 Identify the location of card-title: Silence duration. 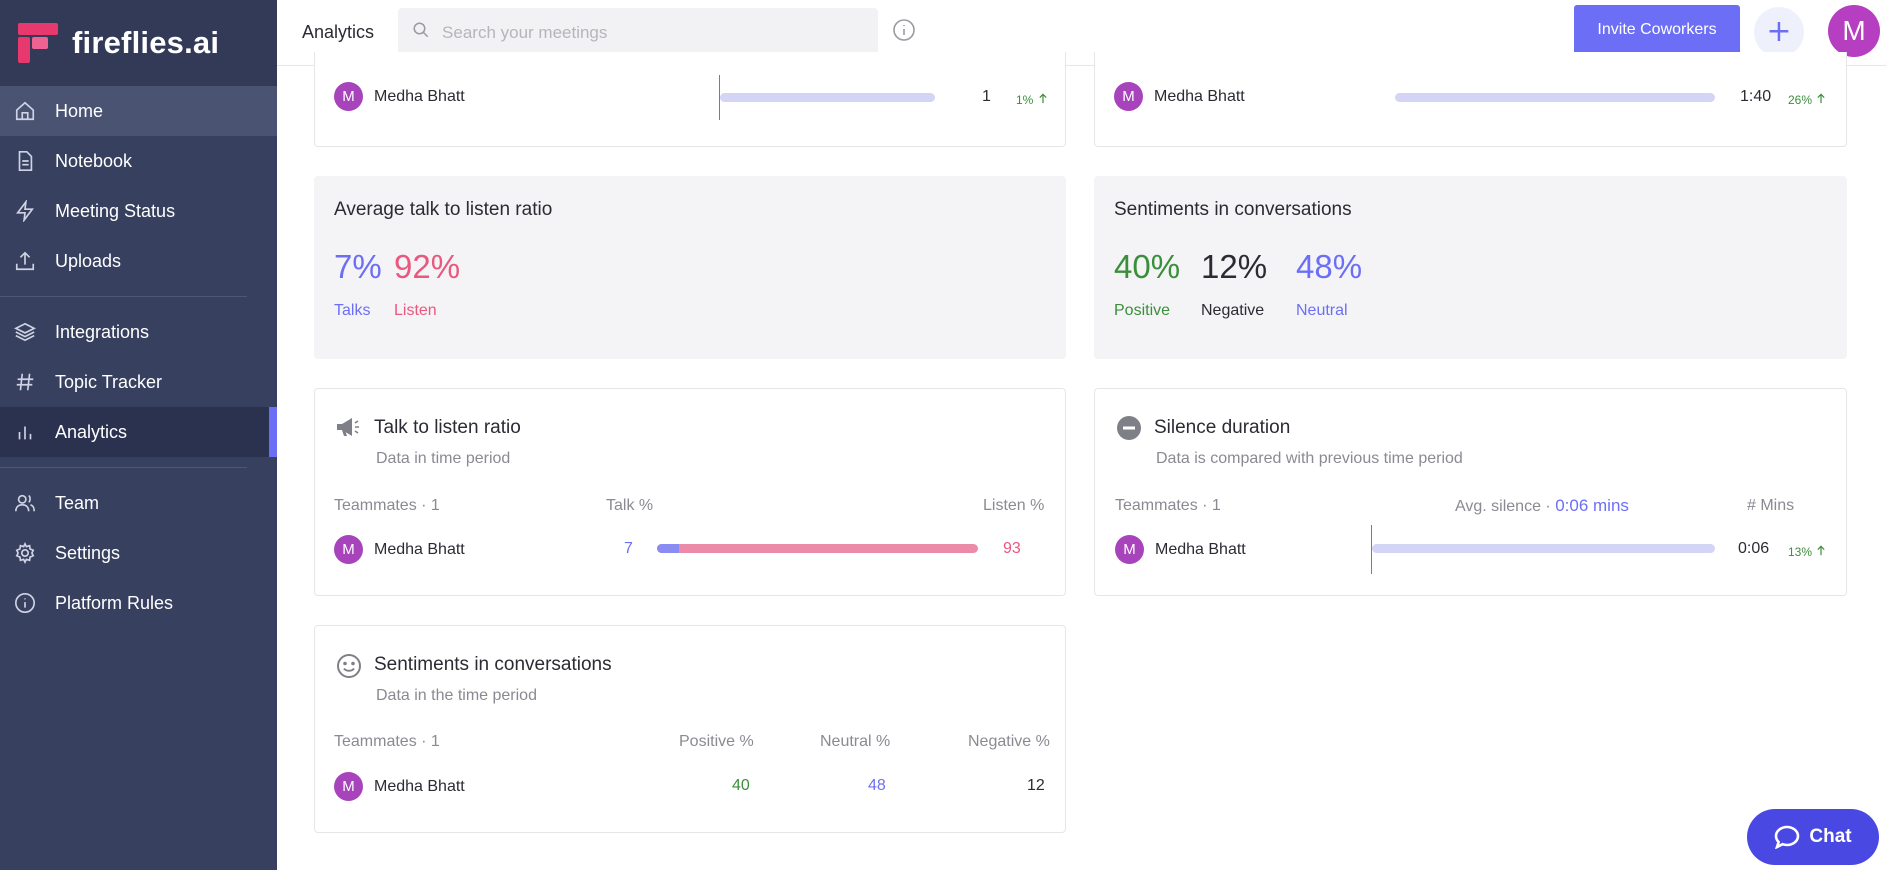
(1222, 427).